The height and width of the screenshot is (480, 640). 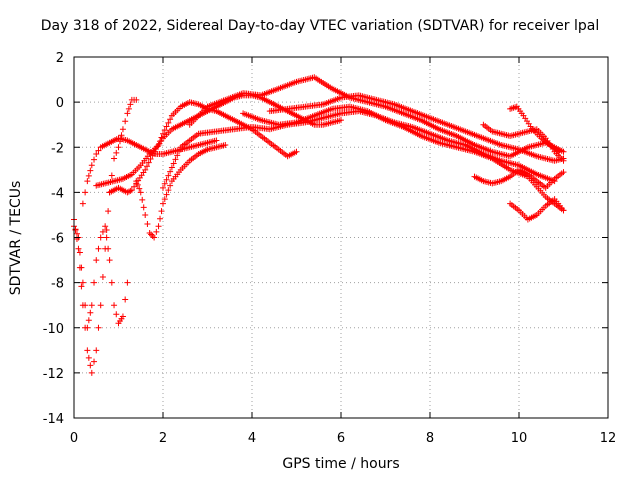 What do you see at coordinates (608, 438) in the screenshot?
I see `x-tick-label: 12` at bounding box center [608, 438].